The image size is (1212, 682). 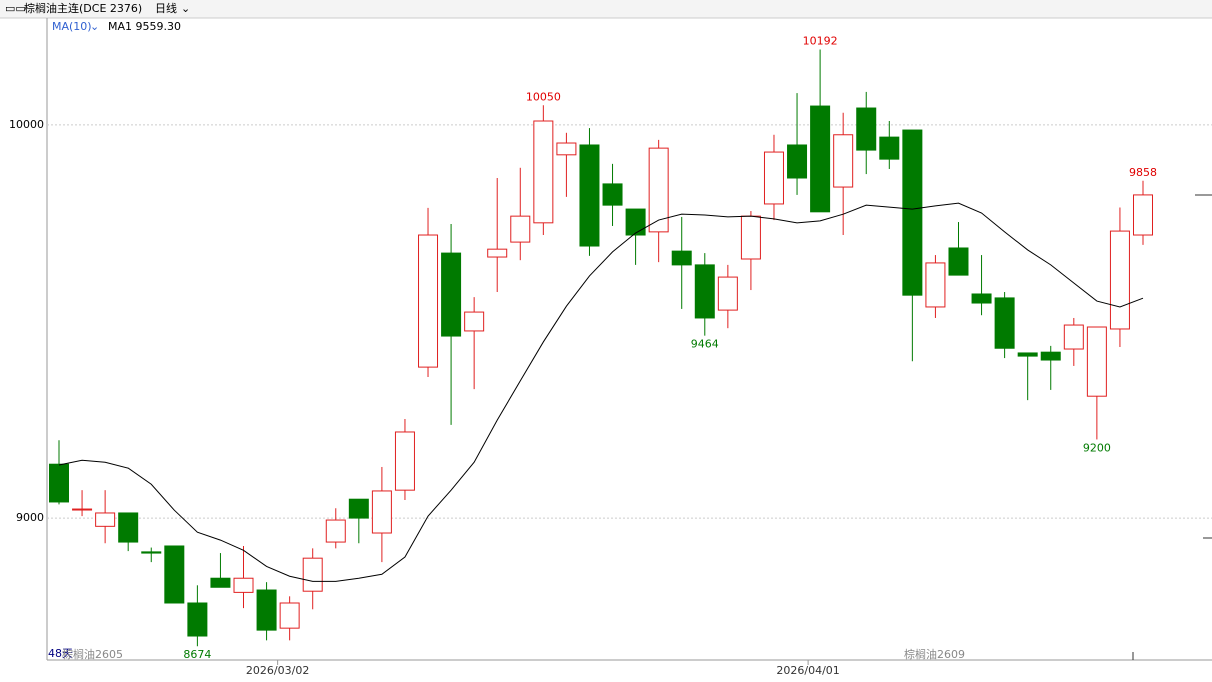 What do you see at coordinates (60, 653) in the screenshot?
I see `days-label: 48天` at bounding box center [60, 653].